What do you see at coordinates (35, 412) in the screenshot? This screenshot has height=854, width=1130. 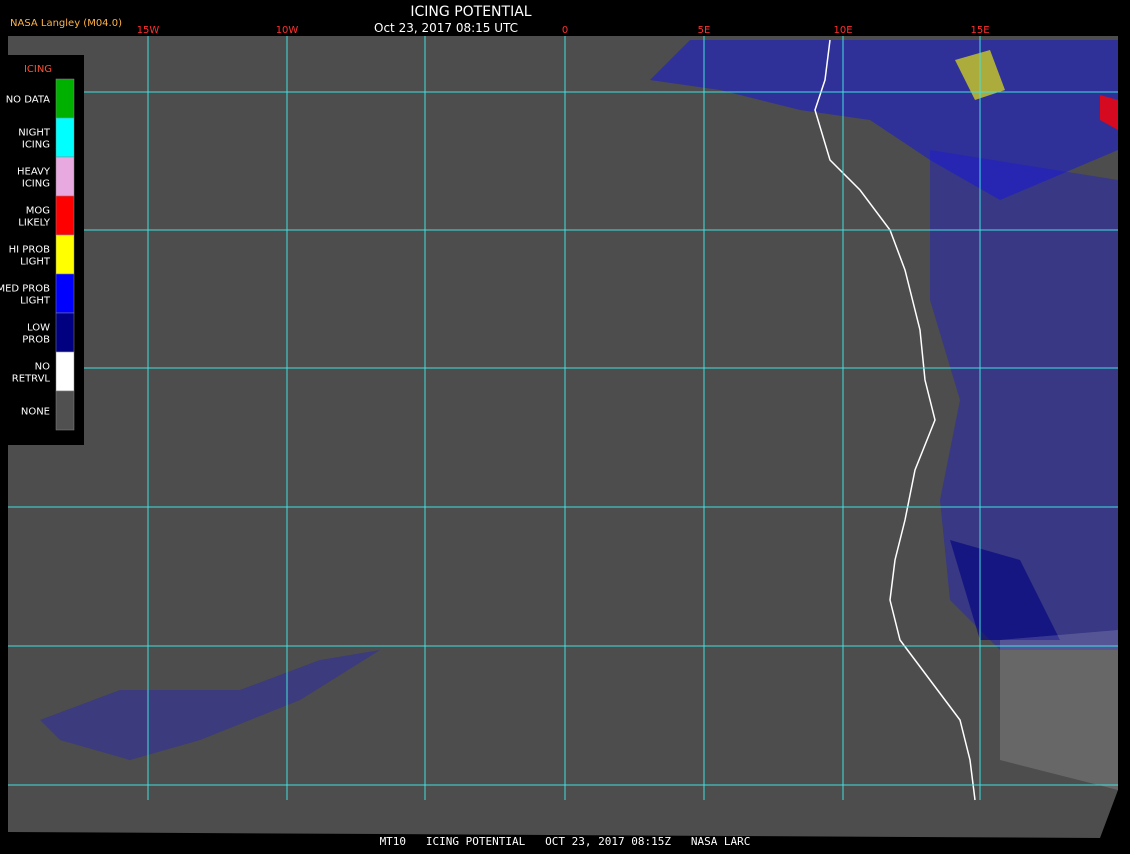 I see `legend-label: NONE` at bounding box center [35, 412].